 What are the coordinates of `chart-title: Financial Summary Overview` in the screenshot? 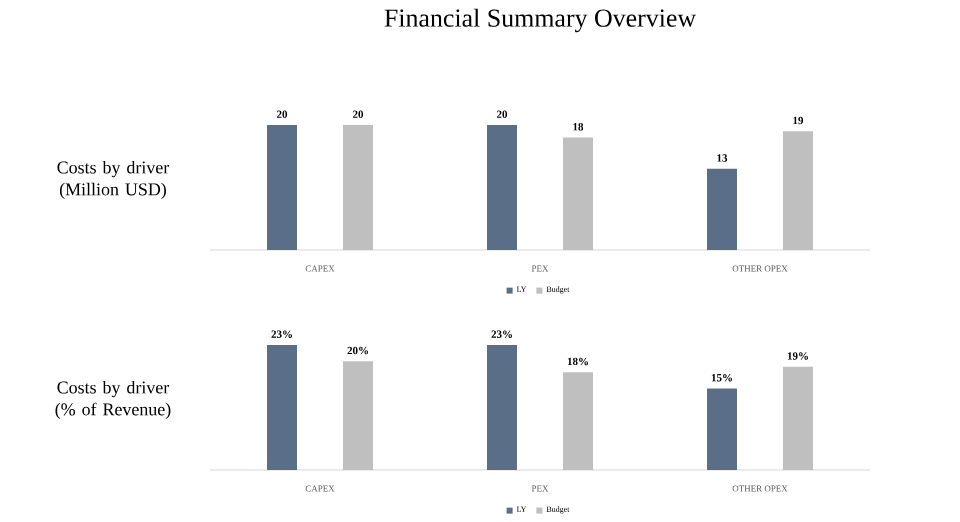 It's located at (540, 20).